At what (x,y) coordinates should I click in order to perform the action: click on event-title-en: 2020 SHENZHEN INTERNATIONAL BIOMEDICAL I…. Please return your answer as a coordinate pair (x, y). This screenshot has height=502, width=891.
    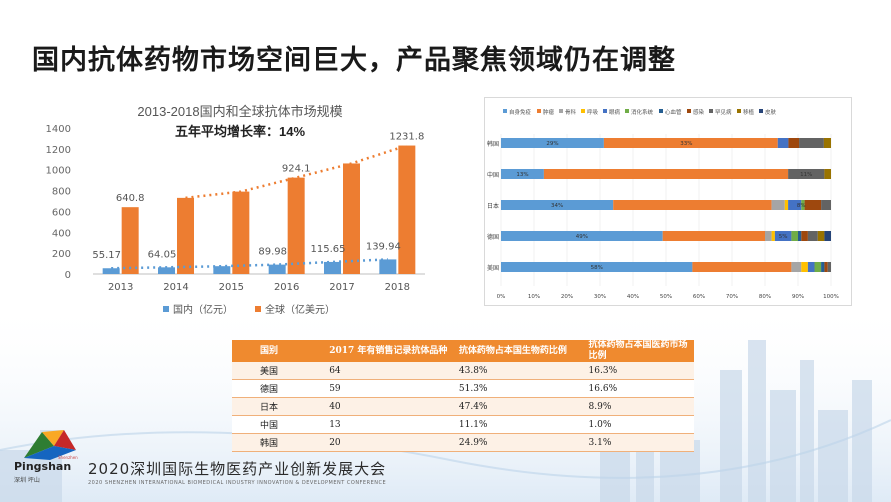
    Looking at the image, I should click on (237, 483).